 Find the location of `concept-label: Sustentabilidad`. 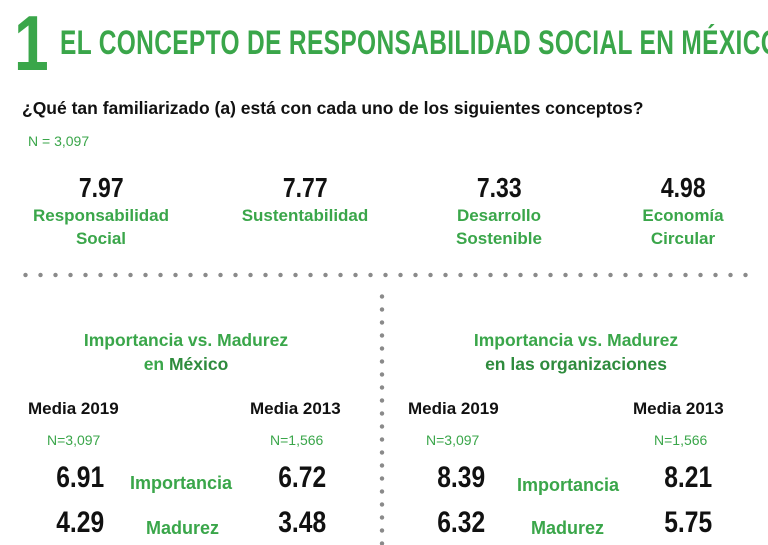

concept-label: Sustentabilidad is located at coordinates (305, 215).